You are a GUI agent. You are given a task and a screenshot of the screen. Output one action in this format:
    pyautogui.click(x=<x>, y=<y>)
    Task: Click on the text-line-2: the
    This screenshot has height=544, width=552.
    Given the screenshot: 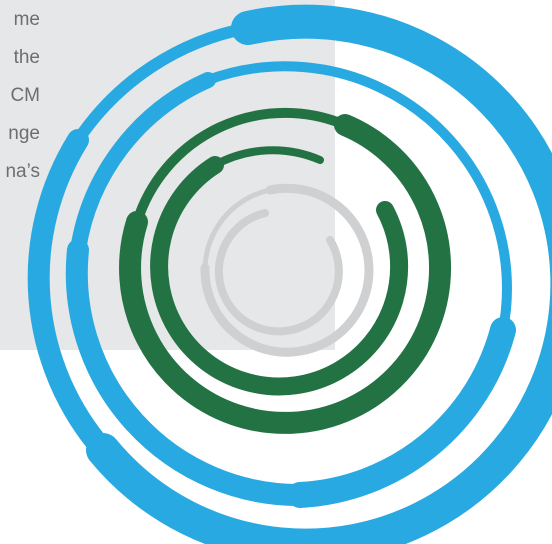 What is the action you would take?
    pyautogui.click(x=26, y=57)
    